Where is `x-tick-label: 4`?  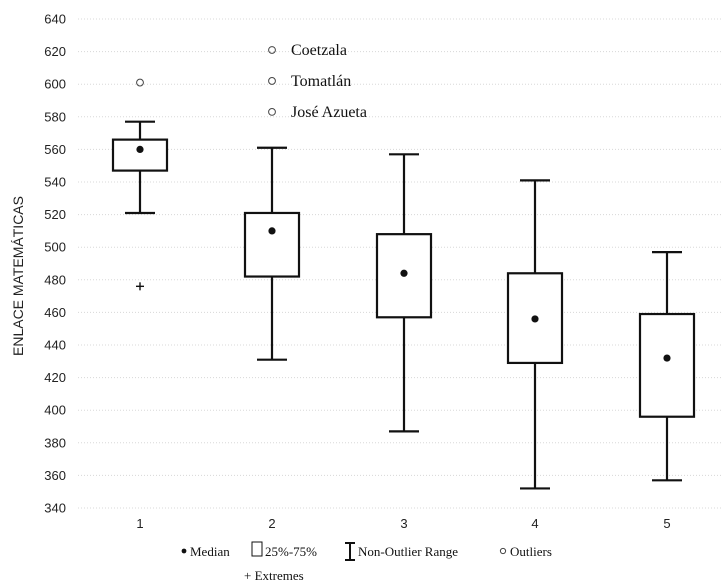
x-tick-label: 4 is located at coordinates (534, 523).